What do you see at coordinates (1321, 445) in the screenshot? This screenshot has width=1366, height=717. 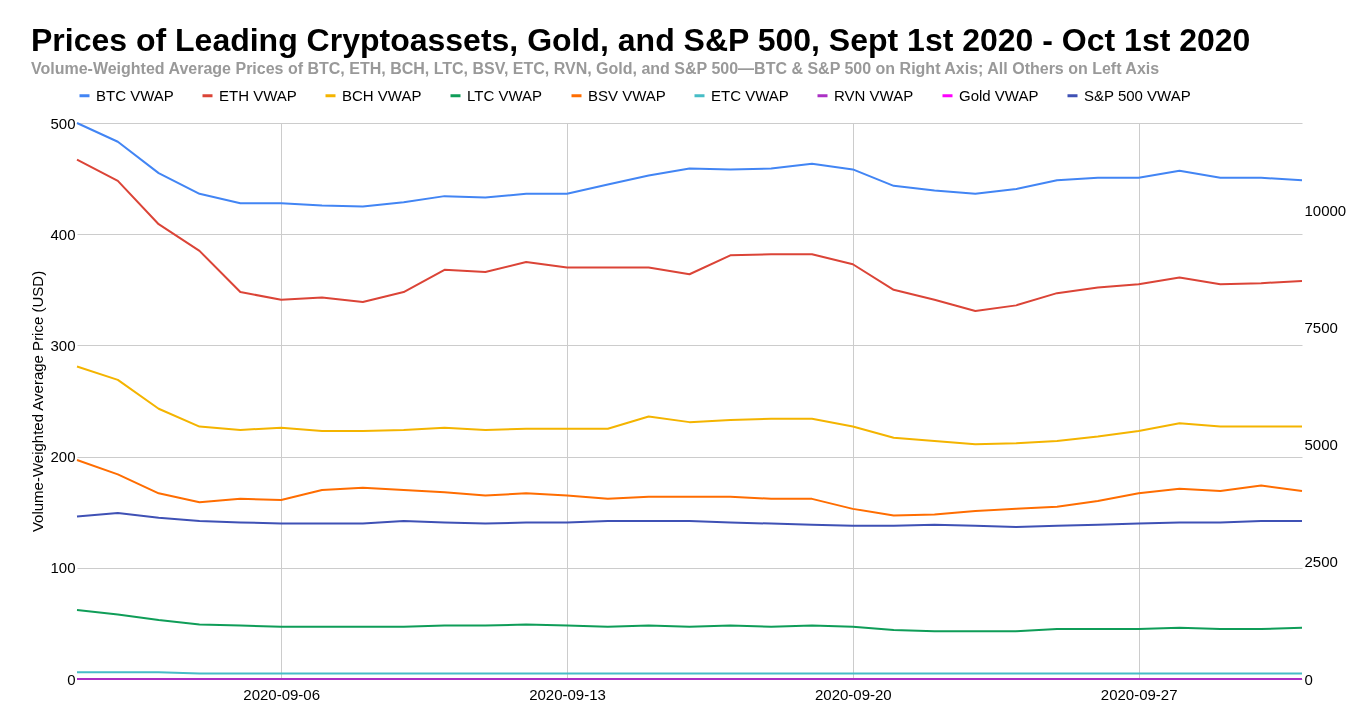 I see `y2-tick-label: 5000` at bounding box center [1321, 445].